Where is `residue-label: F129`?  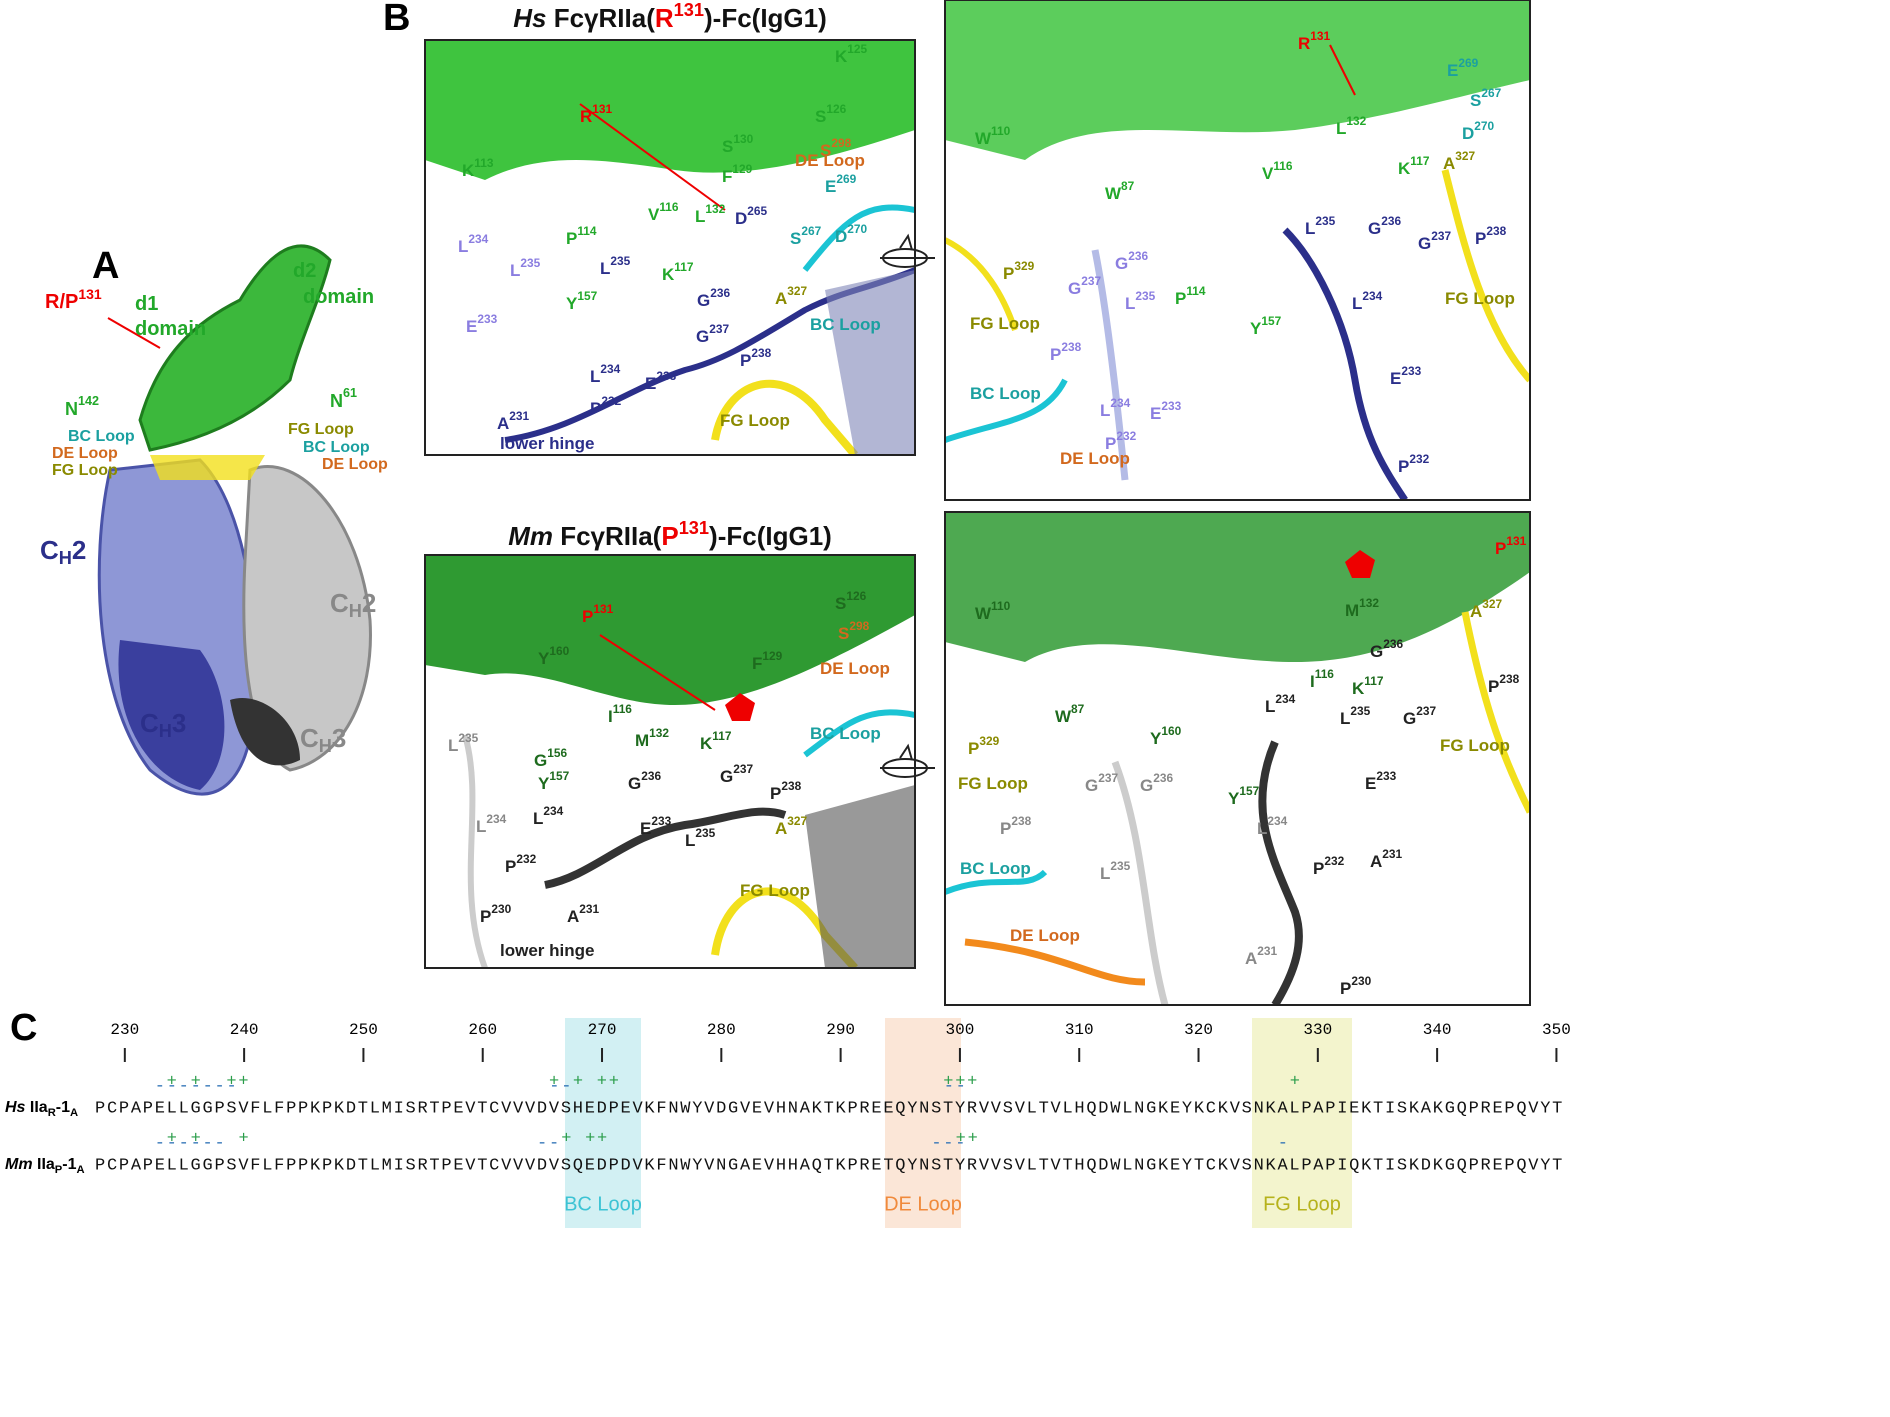 residue-label: F129 is located at coordinates (767, 661).